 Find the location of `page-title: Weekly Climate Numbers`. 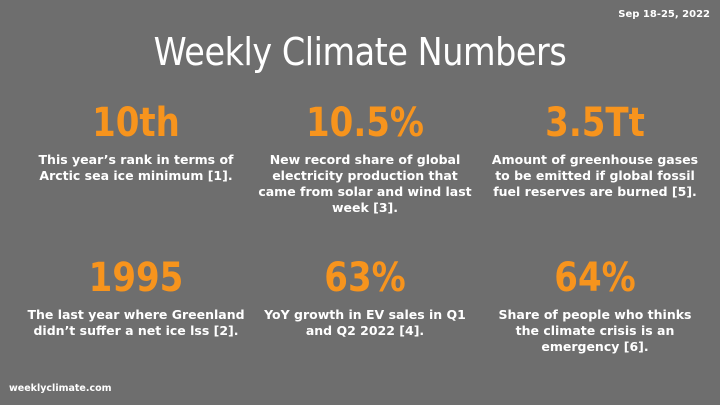

page-title: Weekly Climate Numbers is located at coordinates (360, 52).